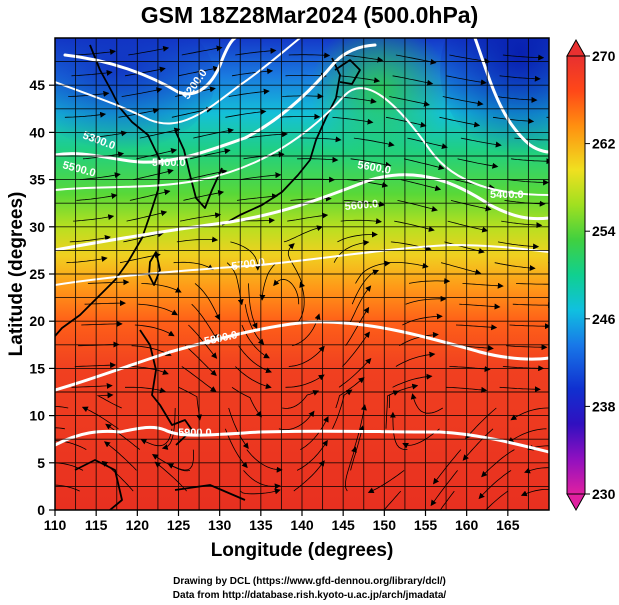 Image resolution: width=619 pixels, height=605 pixels. What do you see at coordinates (302, 525) in the screenshot?
I see `x-tick-label: 140` at bounding box center [302, 525].